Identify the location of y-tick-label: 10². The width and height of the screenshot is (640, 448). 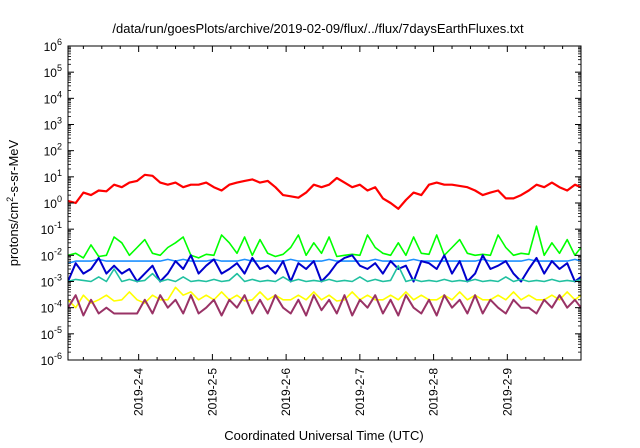
(53, 150).